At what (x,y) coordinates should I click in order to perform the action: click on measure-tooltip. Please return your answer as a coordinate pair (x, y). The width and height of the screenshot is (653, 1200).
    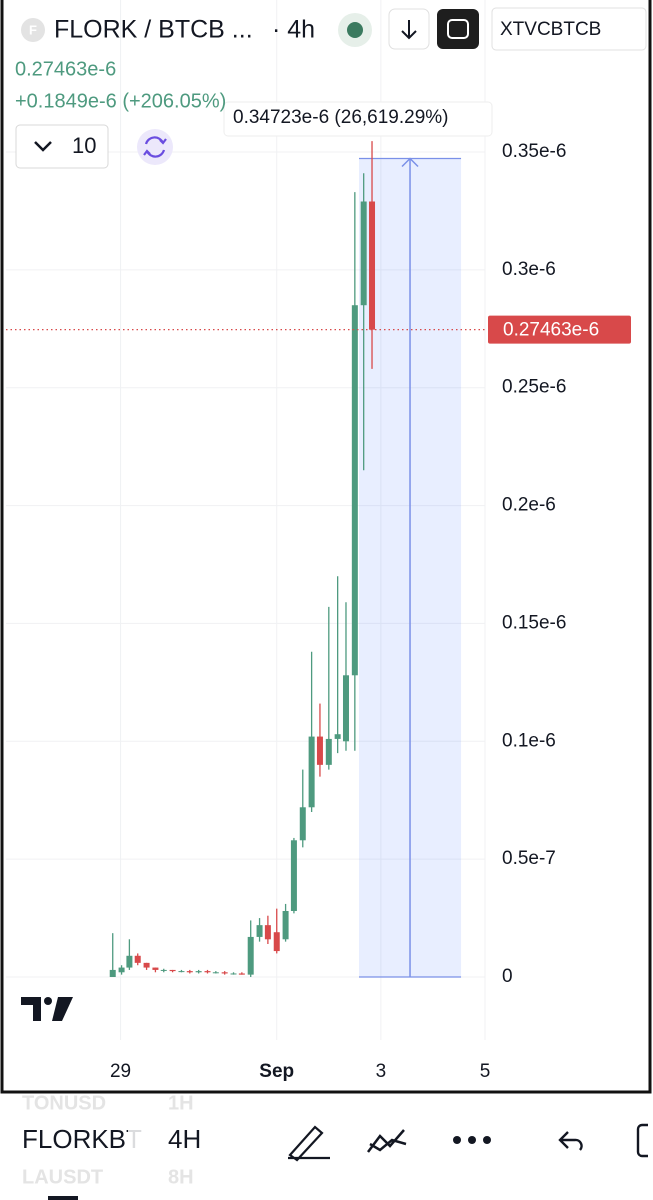
    Looking at the image, I should click on (358, 119).